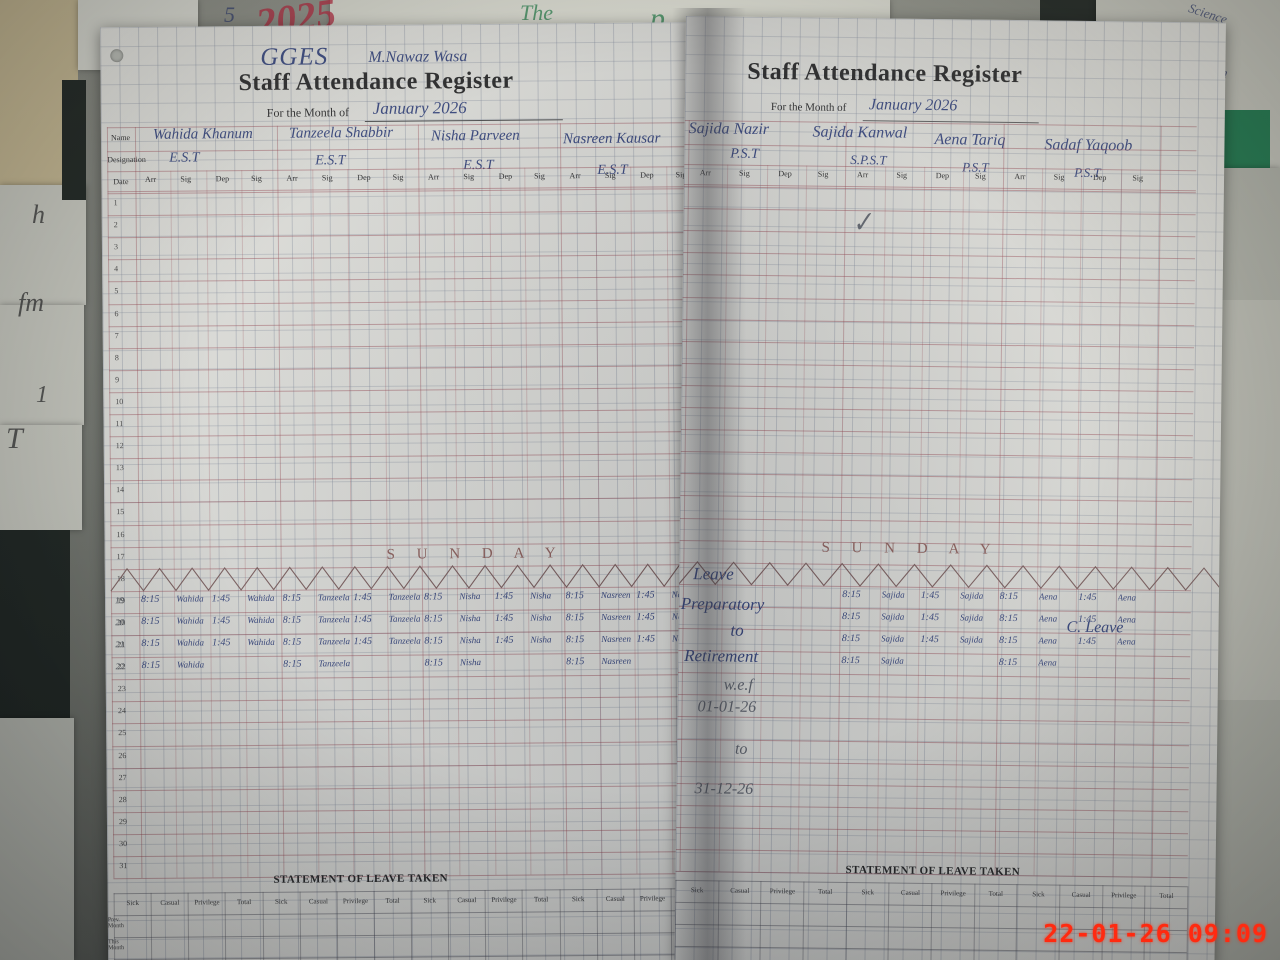 This screenshot has width=1280, height=960. I want to click on entry-date: 22, so click(120, 666).